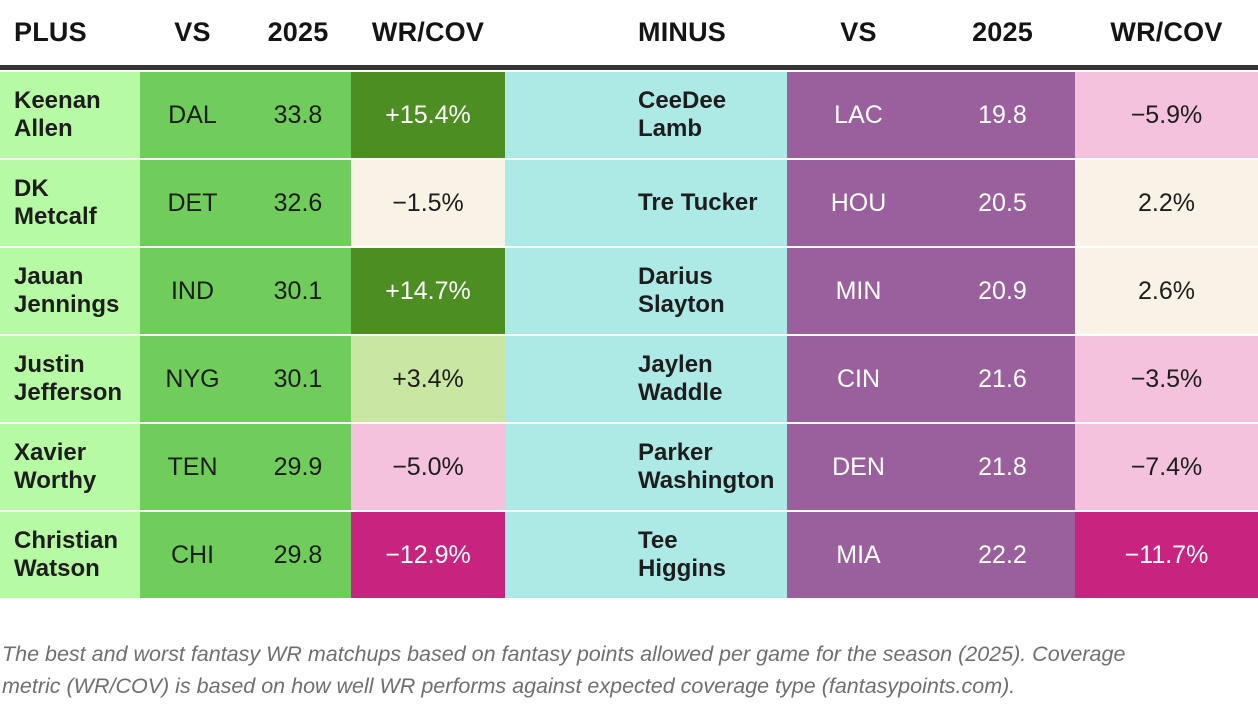  I want to click on minus-player-name: Tee Higgins, so click(646, 555).